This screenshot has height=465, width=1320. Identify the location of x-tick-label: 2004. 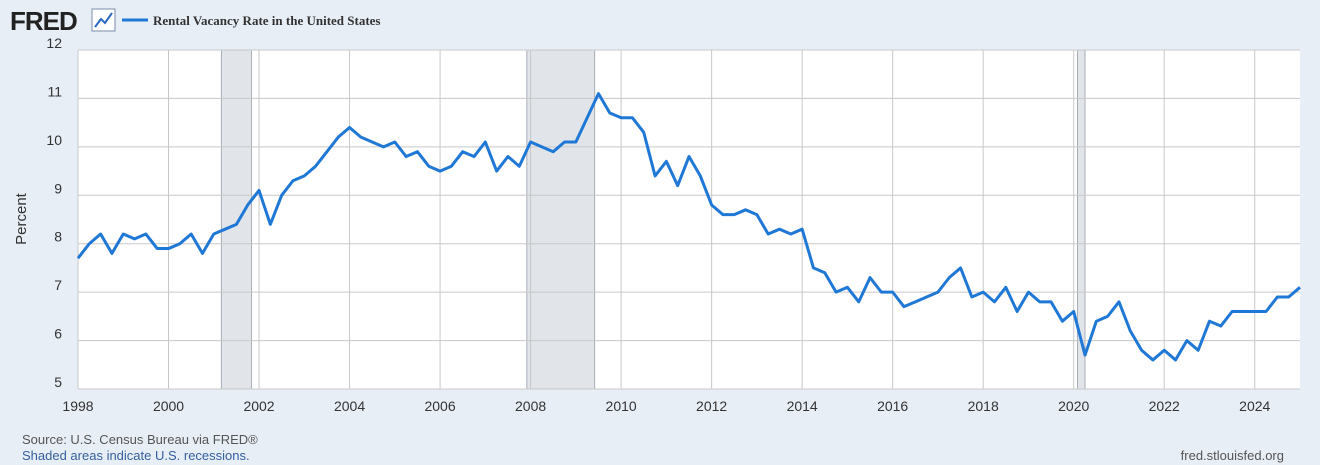
(349, 406).